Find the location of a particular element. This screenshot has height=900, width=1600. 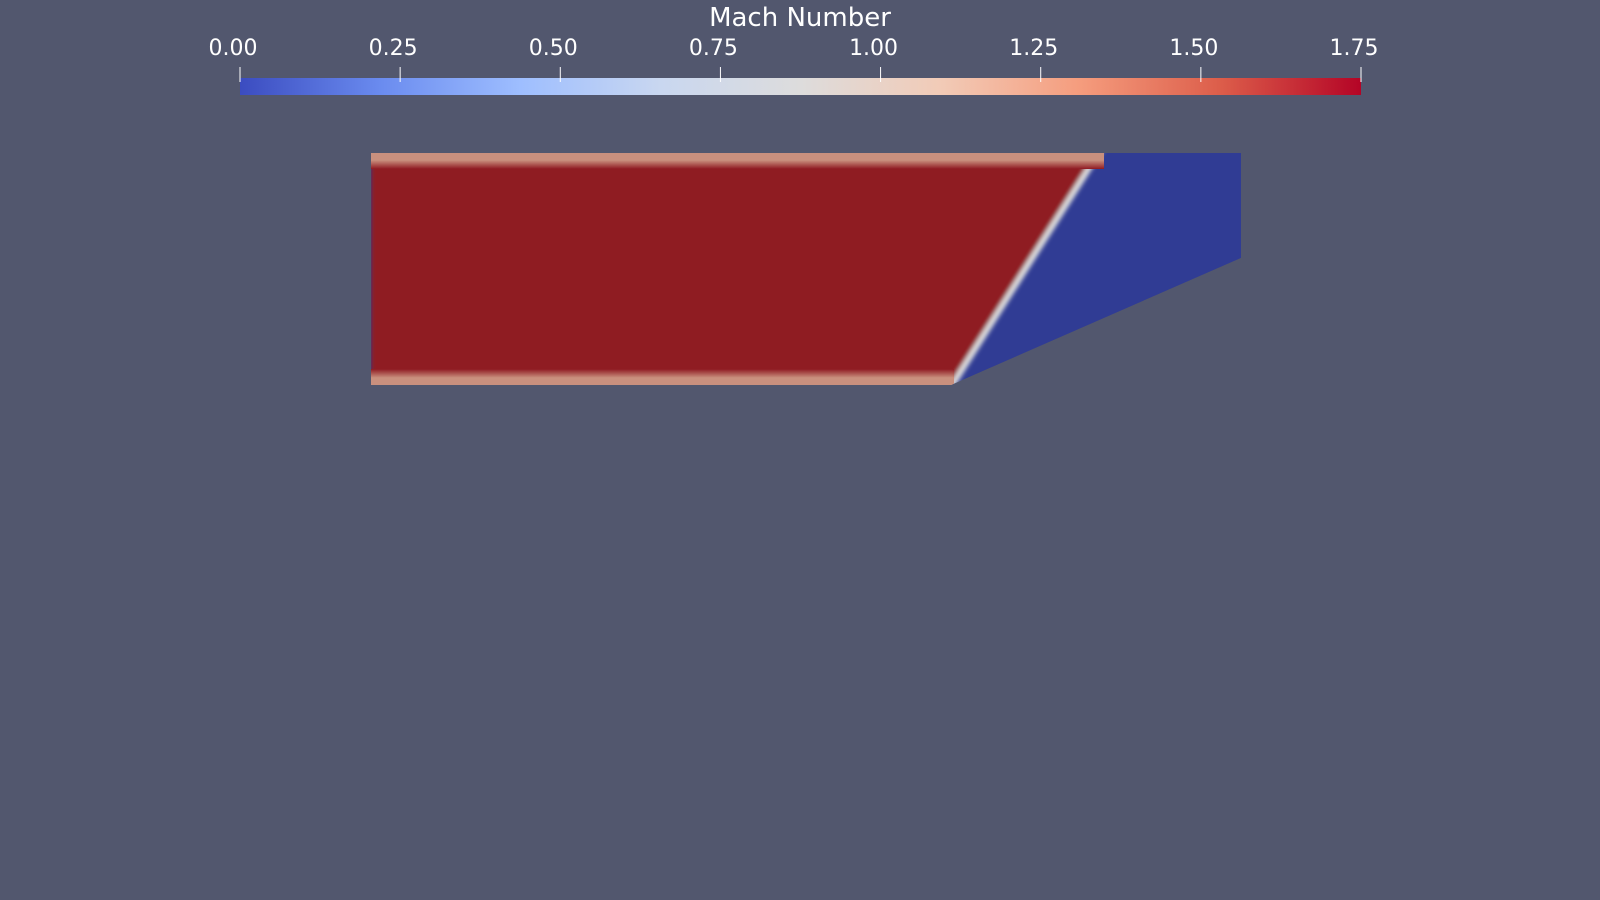

lower-wall-boundary-layer is located at coordinates (662, 377).